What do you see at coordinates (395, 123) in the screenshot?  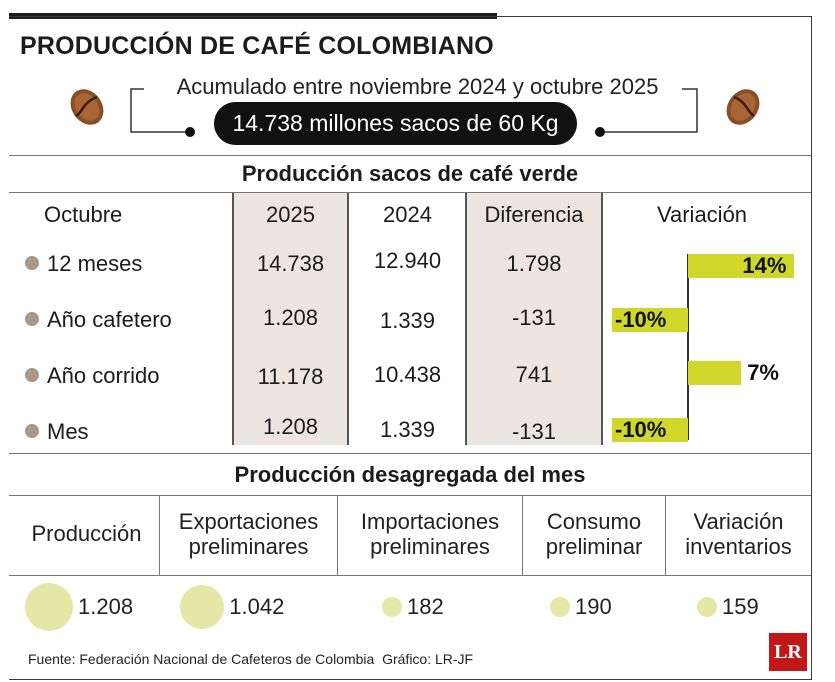 I see `total-badge: 14.738 millones sacos de 60 Kg` at bounding box center [395, 123].